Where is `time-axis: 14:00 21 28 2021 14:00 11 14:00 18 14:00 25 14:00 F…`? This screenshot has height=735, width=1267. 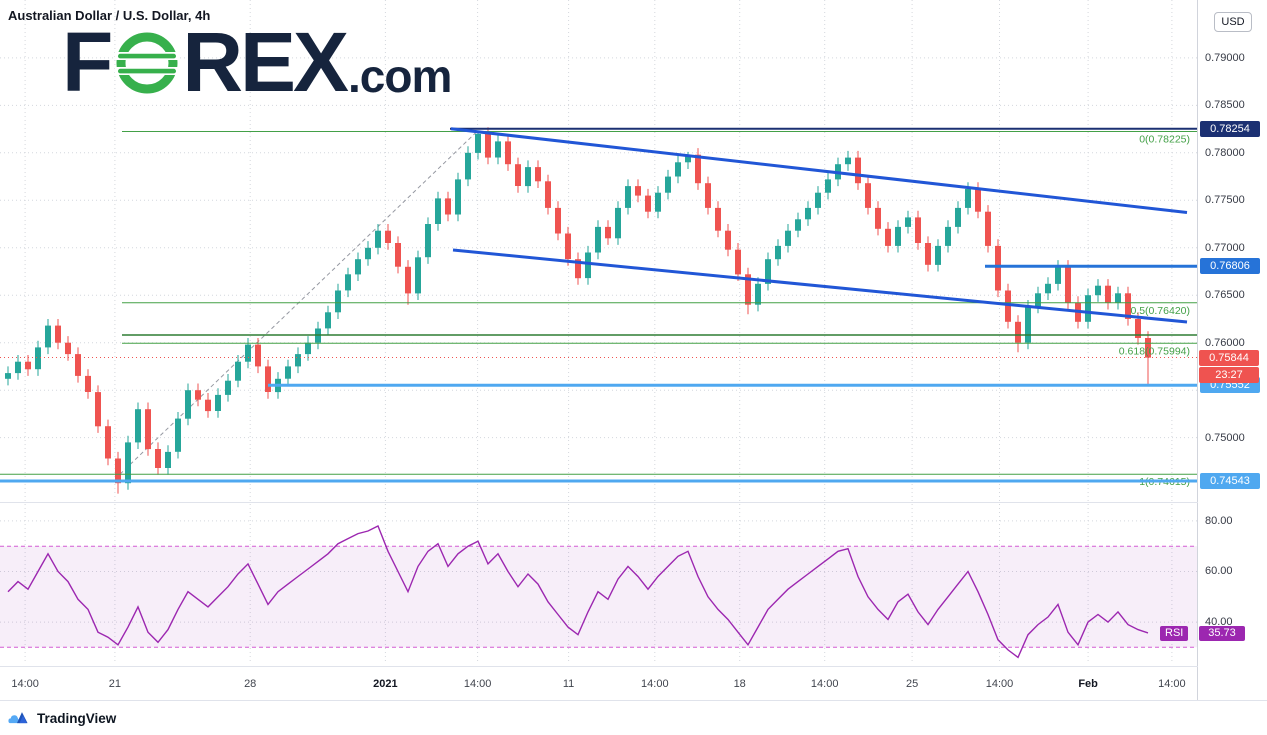
time-axis: 14:00 21 28 2021 14:00 11 14:00 18 14:00 25 14:00 F… is located at coordinates (598, 684).